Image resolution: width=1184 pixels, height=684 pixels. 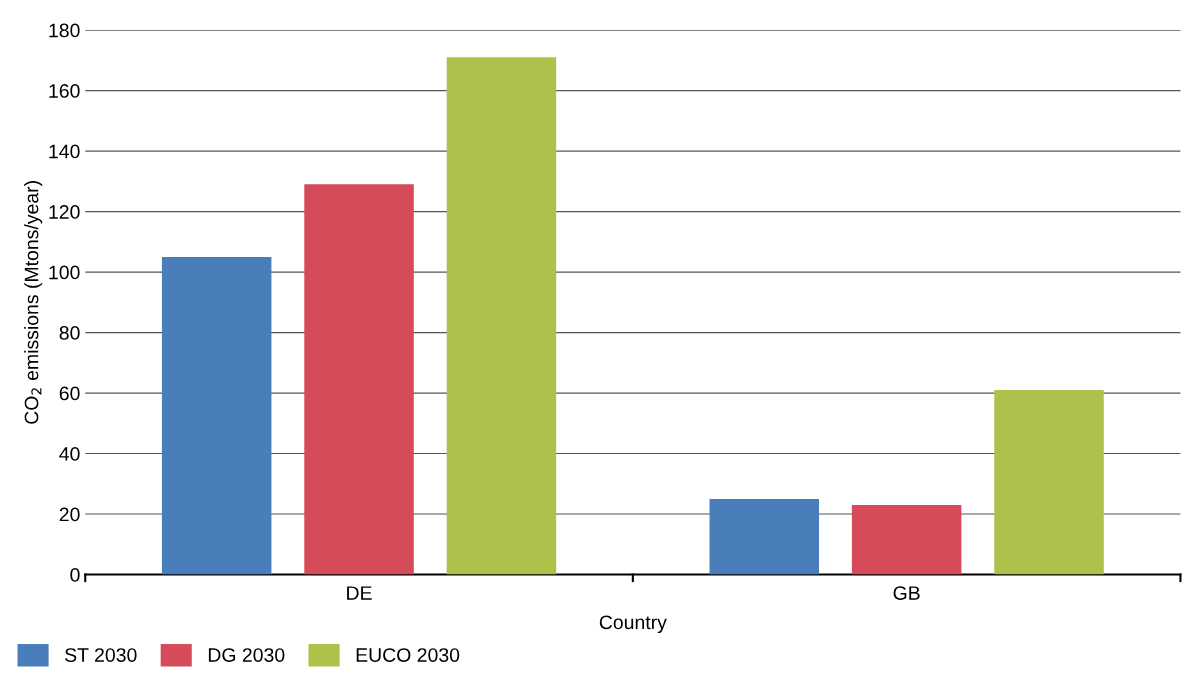 What do you see at coordinates (69, 454) in the screenshot?
I see `y-tick-label: 40` at bounding box center [69, 454].